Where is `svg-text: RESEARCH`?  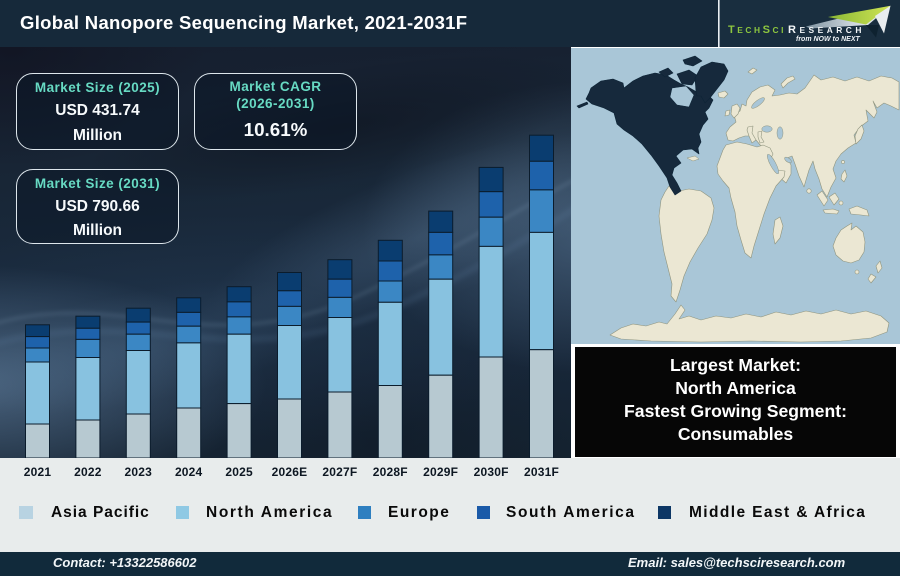
svg-text: RESEARCH is located at coordinates (826, 30).